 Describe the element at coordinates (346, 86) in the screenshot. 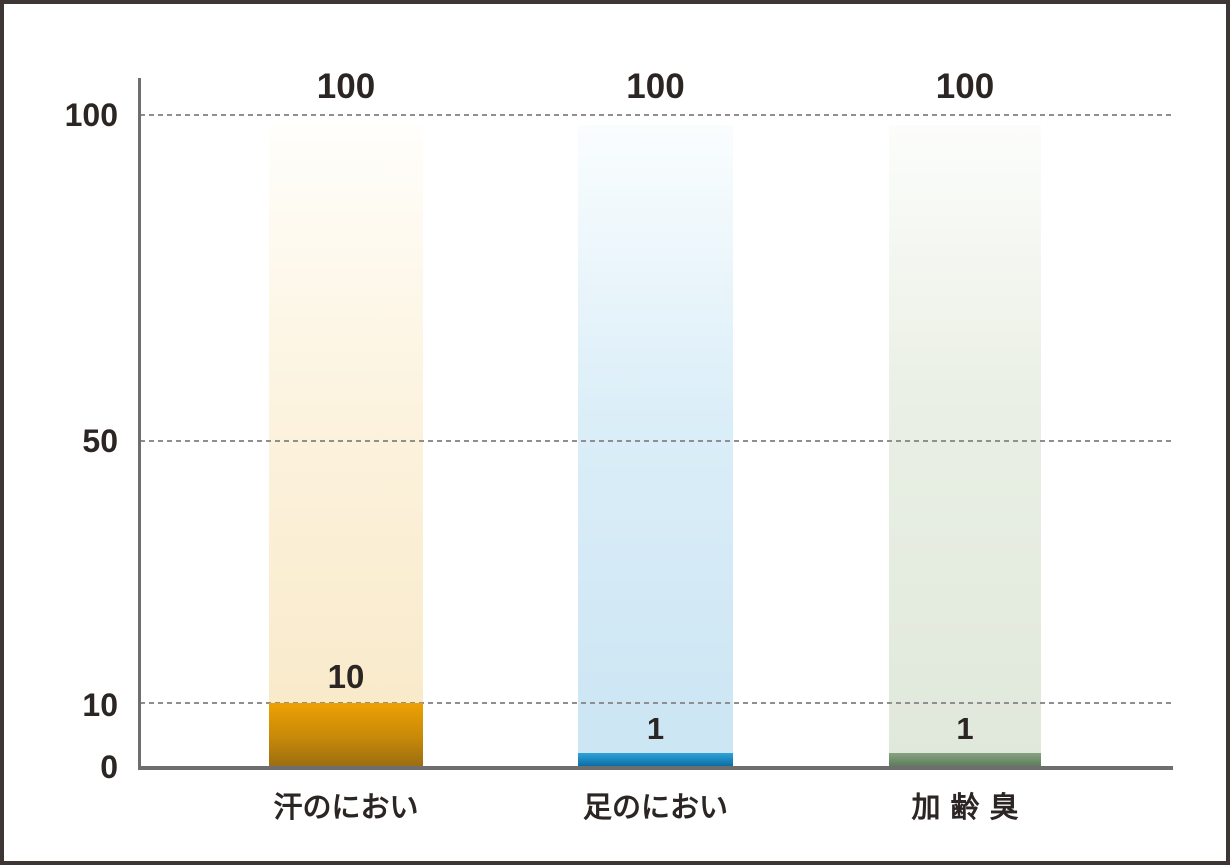

I see `bar-sweat-total-label: 100` at that location.